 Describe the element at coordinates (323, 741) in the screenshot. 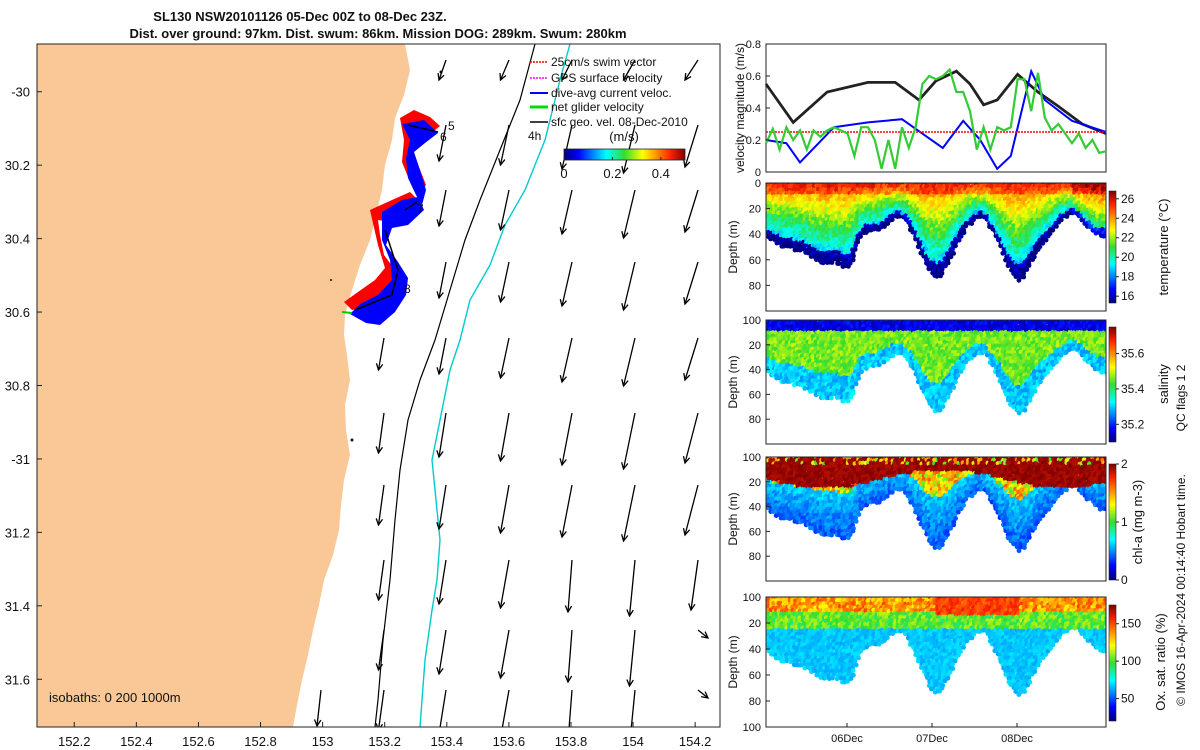

I see `map-xtick-label: 153` at that location.